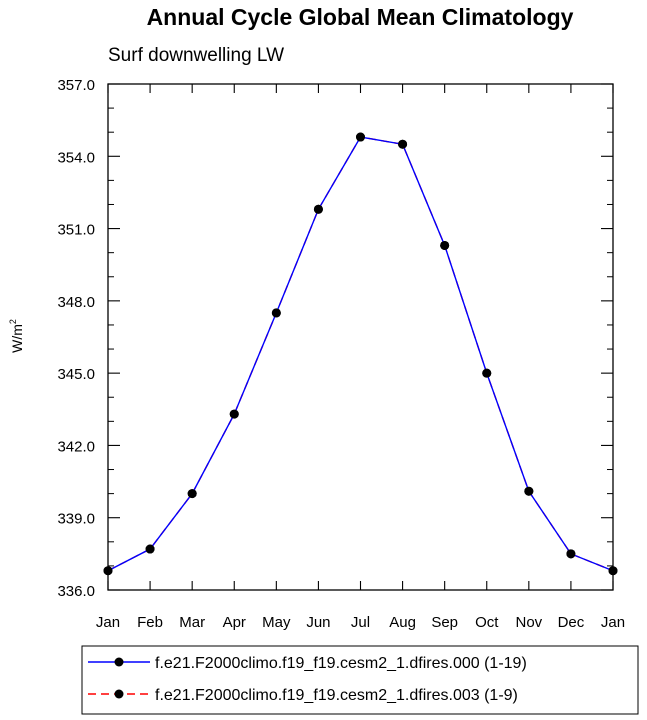 Image resolution: width=647 pixels, height=720 pixels. I want to click on chart-subtitle: Surf downwelling LW, so click(196, 55).